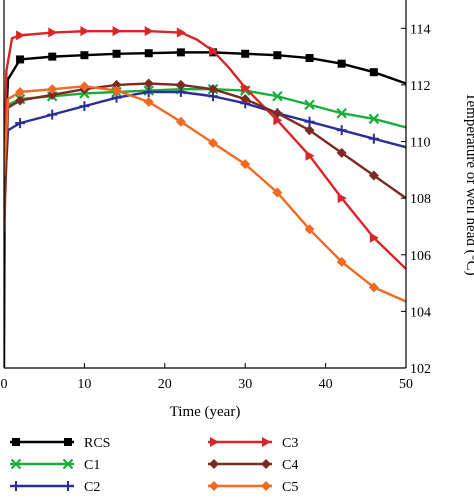 This screenshot has height=500, width=474. I want to click on x-tick-label: 10, so click(84, 384).